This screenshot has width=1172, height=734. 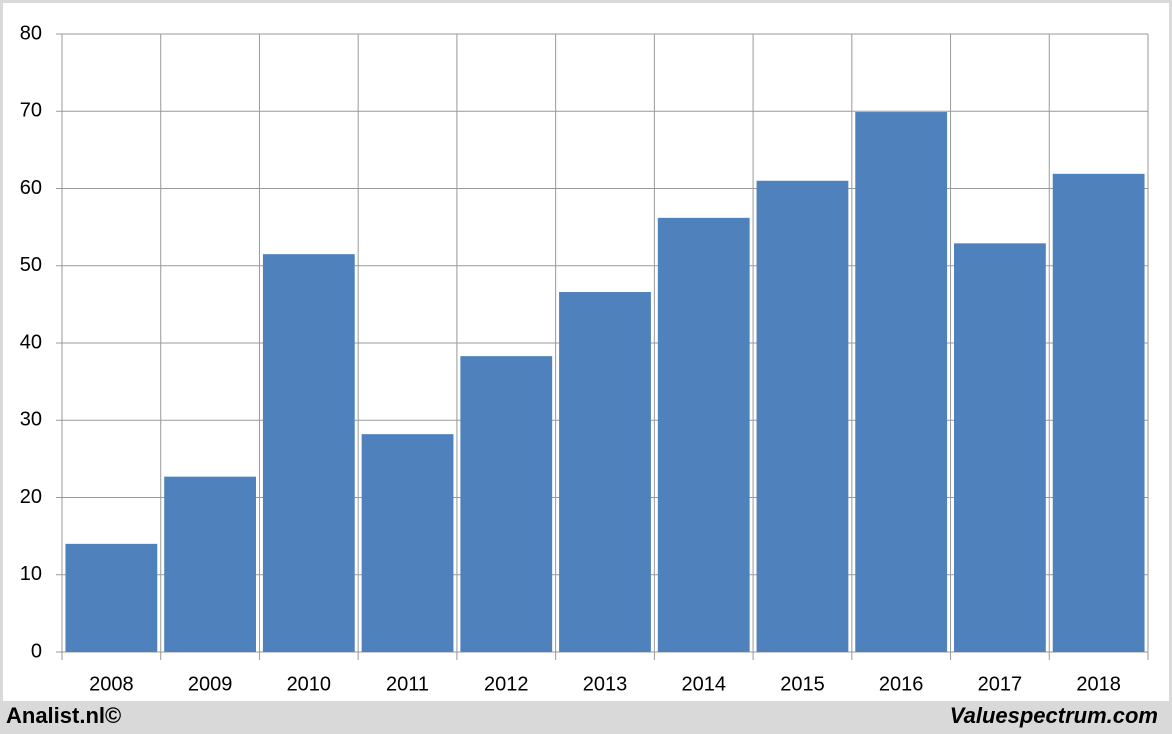 I want to click on x-tick-label: 2010, so click(x=309, y=684).